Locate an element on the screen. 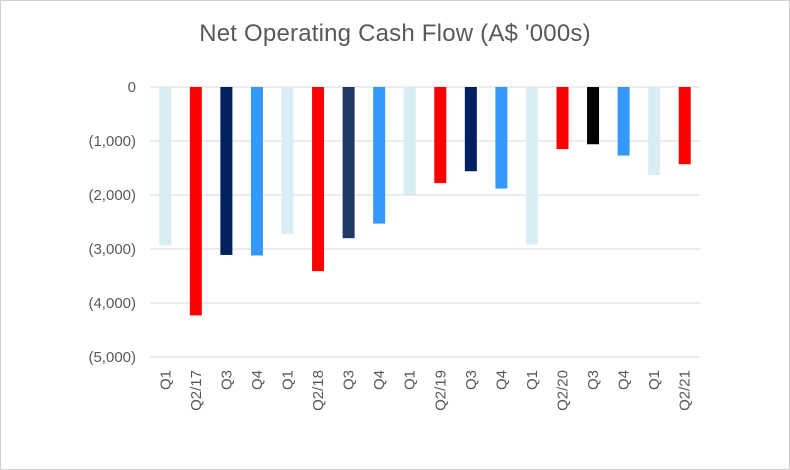 Image resolution: width=790 pixels, height=470 pixels. x-tick-label: Q2/19 is located at coordinates (440, 390).